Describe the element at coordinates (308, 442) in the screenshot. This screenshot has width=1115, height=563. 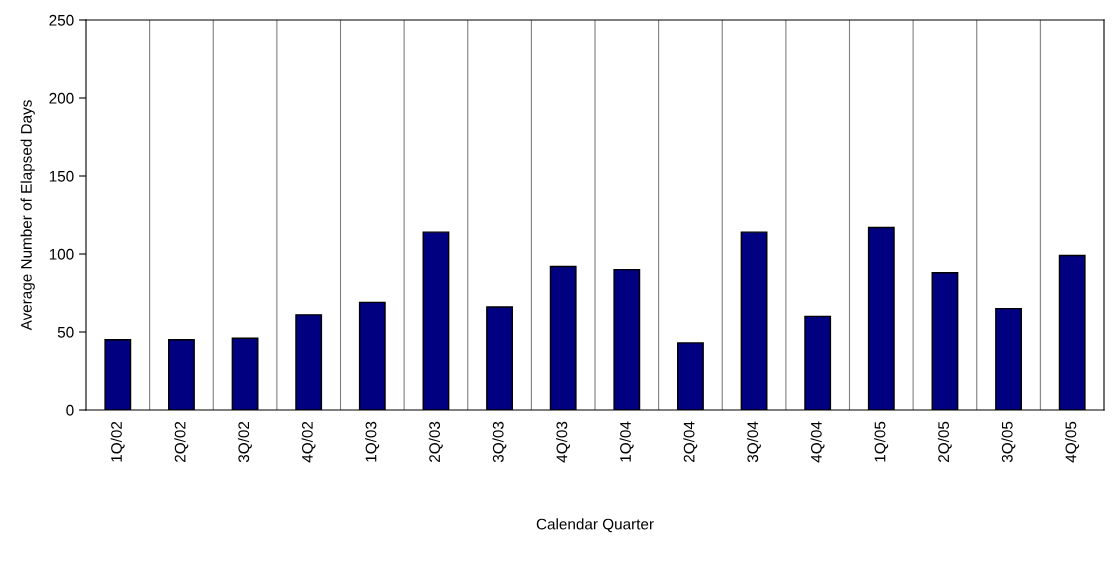
I see `x-tick-label: 4Q/02` at that location.